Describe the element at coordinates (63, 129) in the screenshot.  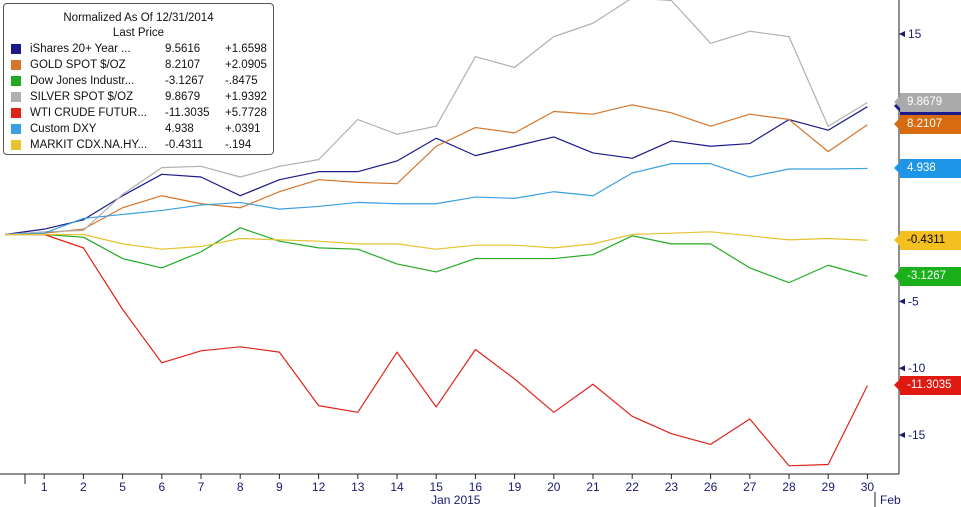
I see `legend-series-name: Custom DXY` at that location.